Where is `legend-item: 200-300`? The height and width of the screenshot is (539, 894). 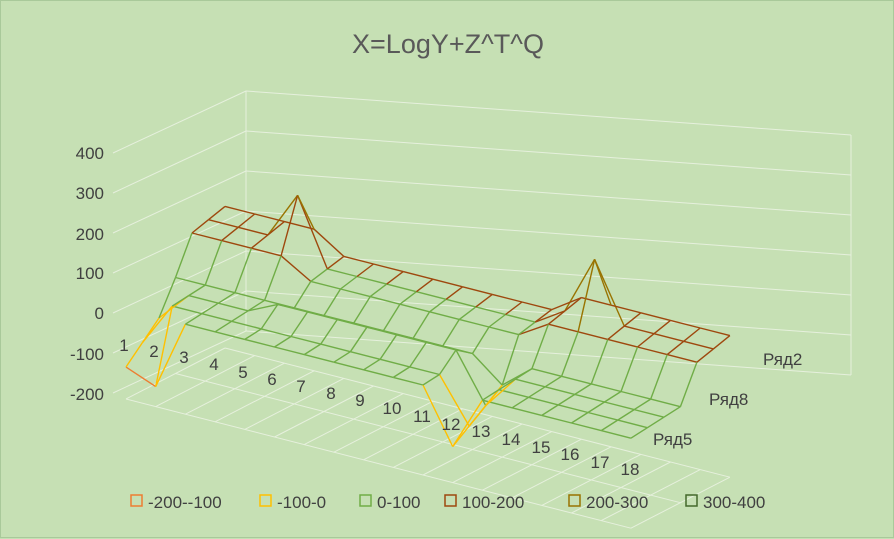
legend-item: 200-300 is located at coordinates (608, 502).